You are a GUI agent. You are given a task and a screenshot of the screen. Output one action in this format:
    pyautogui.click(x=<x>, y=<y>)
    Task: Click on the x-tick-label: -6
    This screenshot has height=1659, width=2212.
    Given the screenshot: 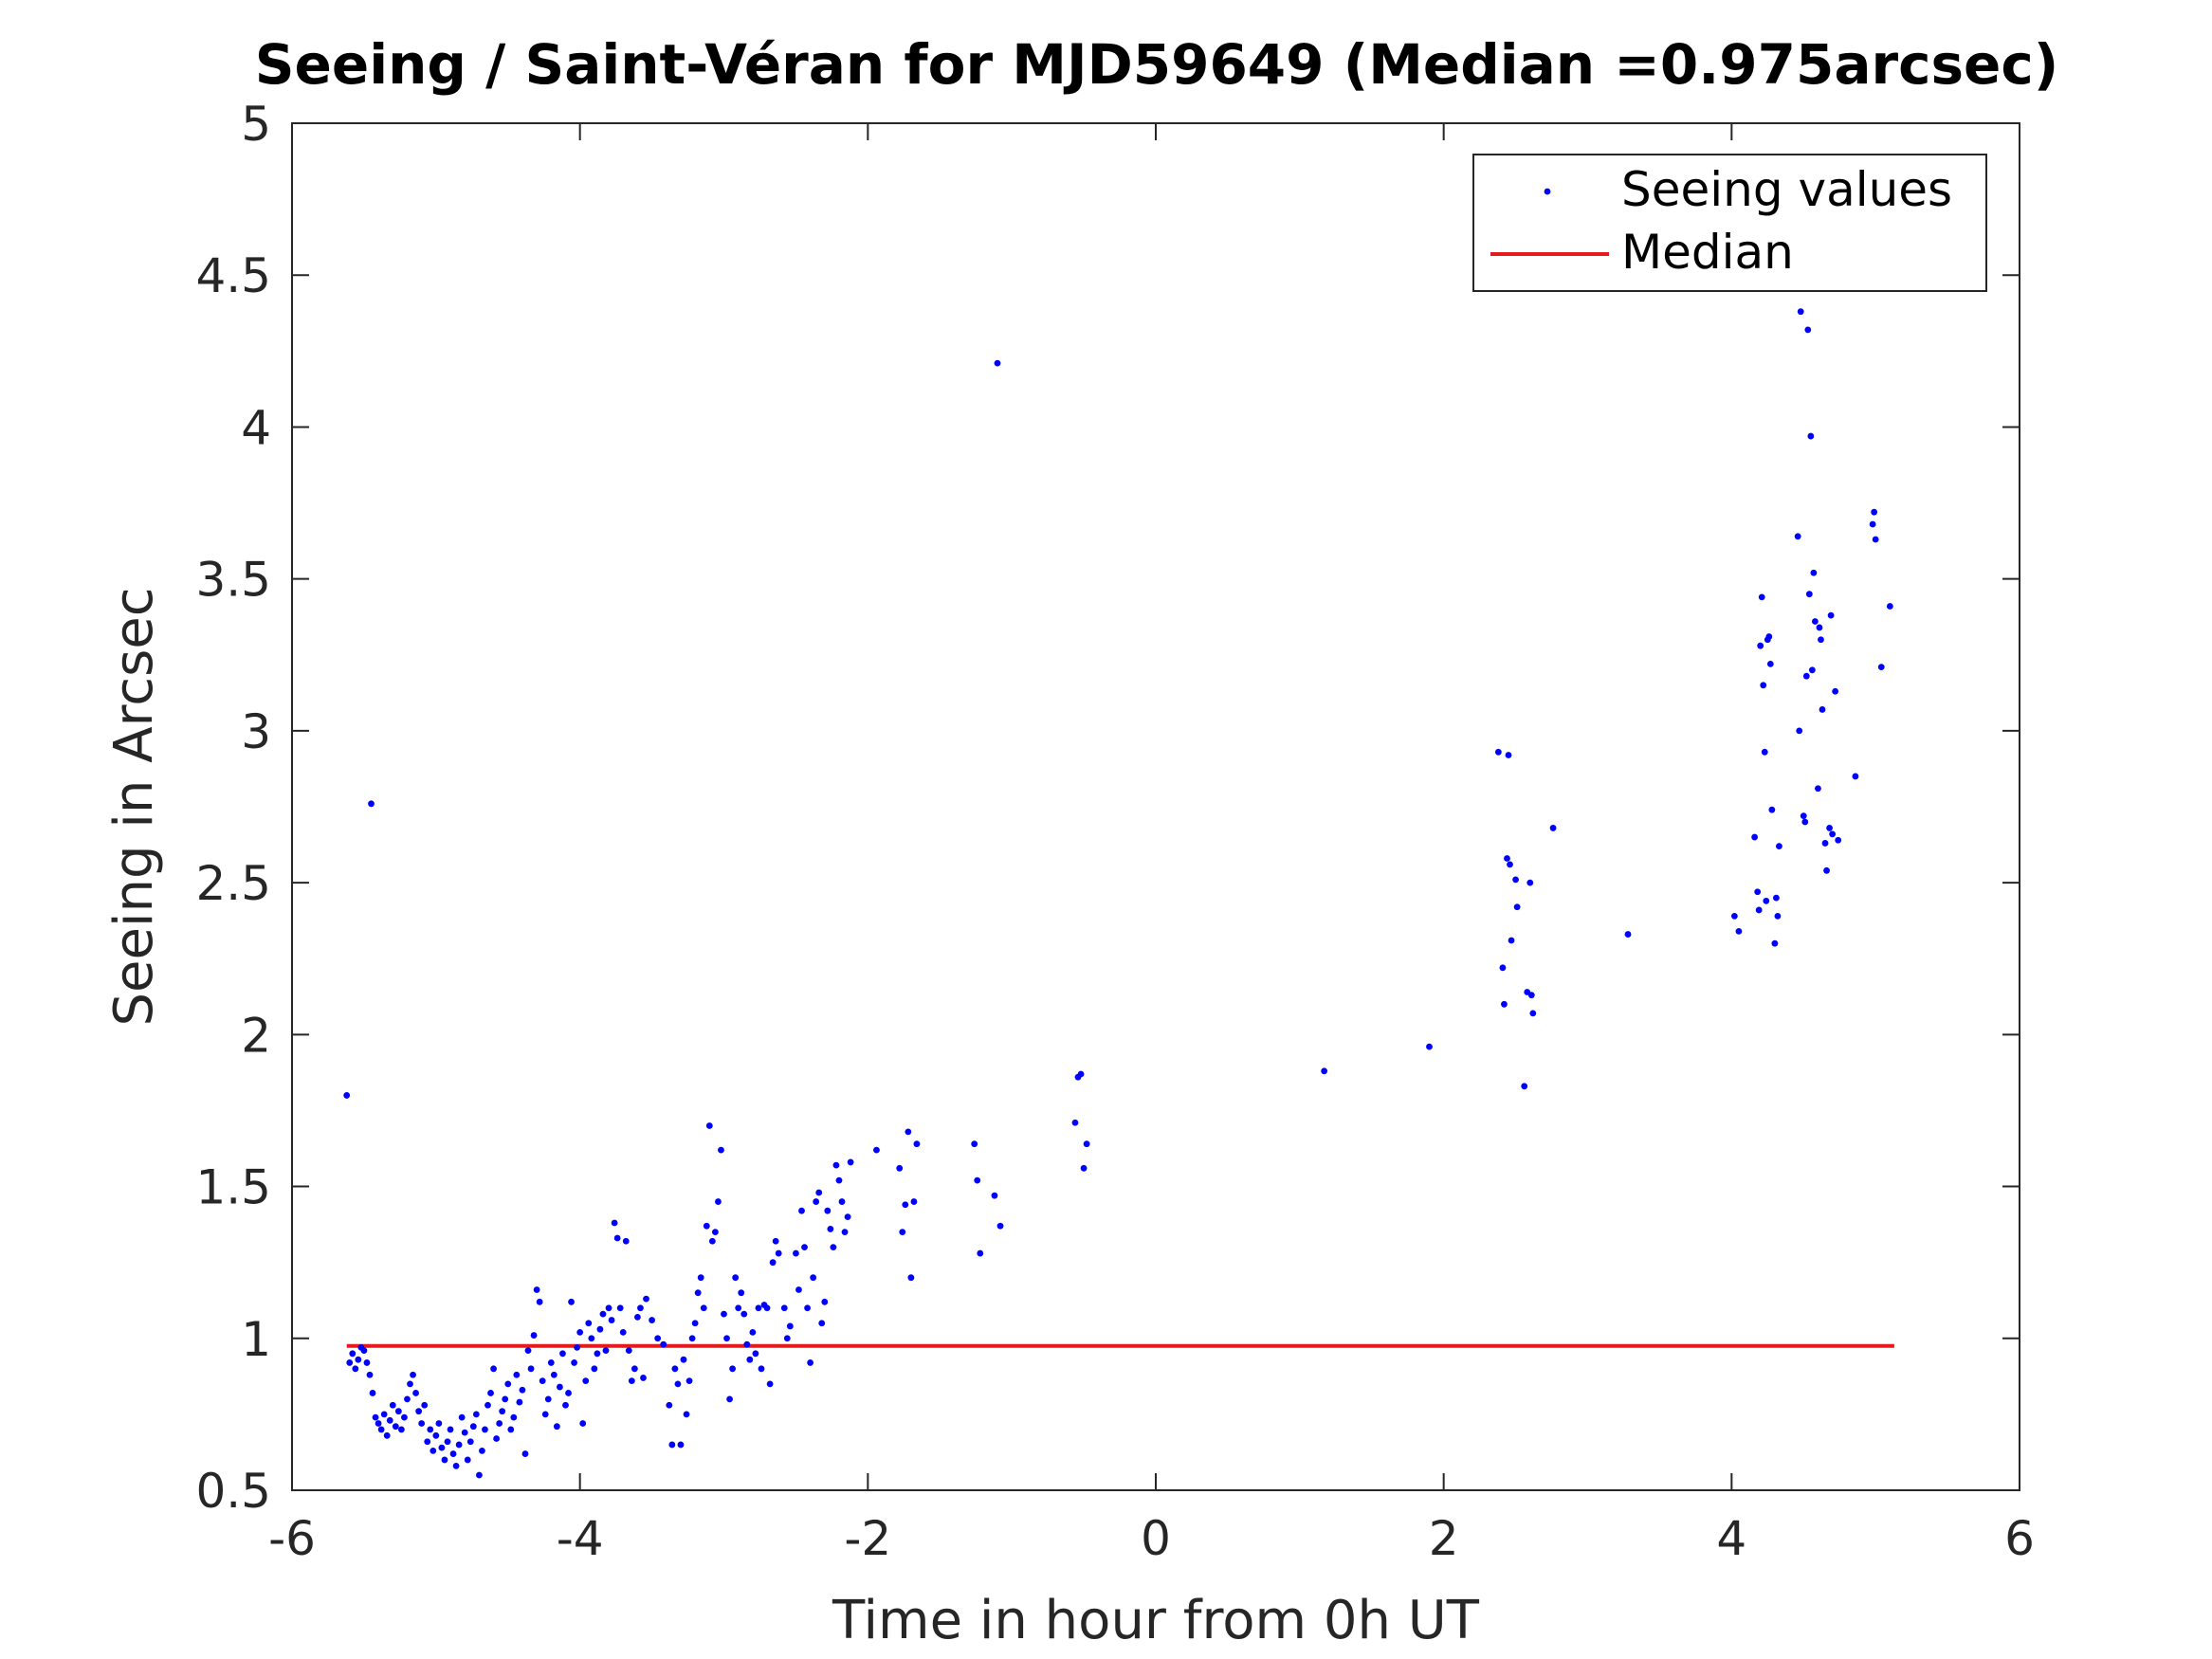 What is the action you would take?
    pyautogui.click(x=292, y=1538)
    